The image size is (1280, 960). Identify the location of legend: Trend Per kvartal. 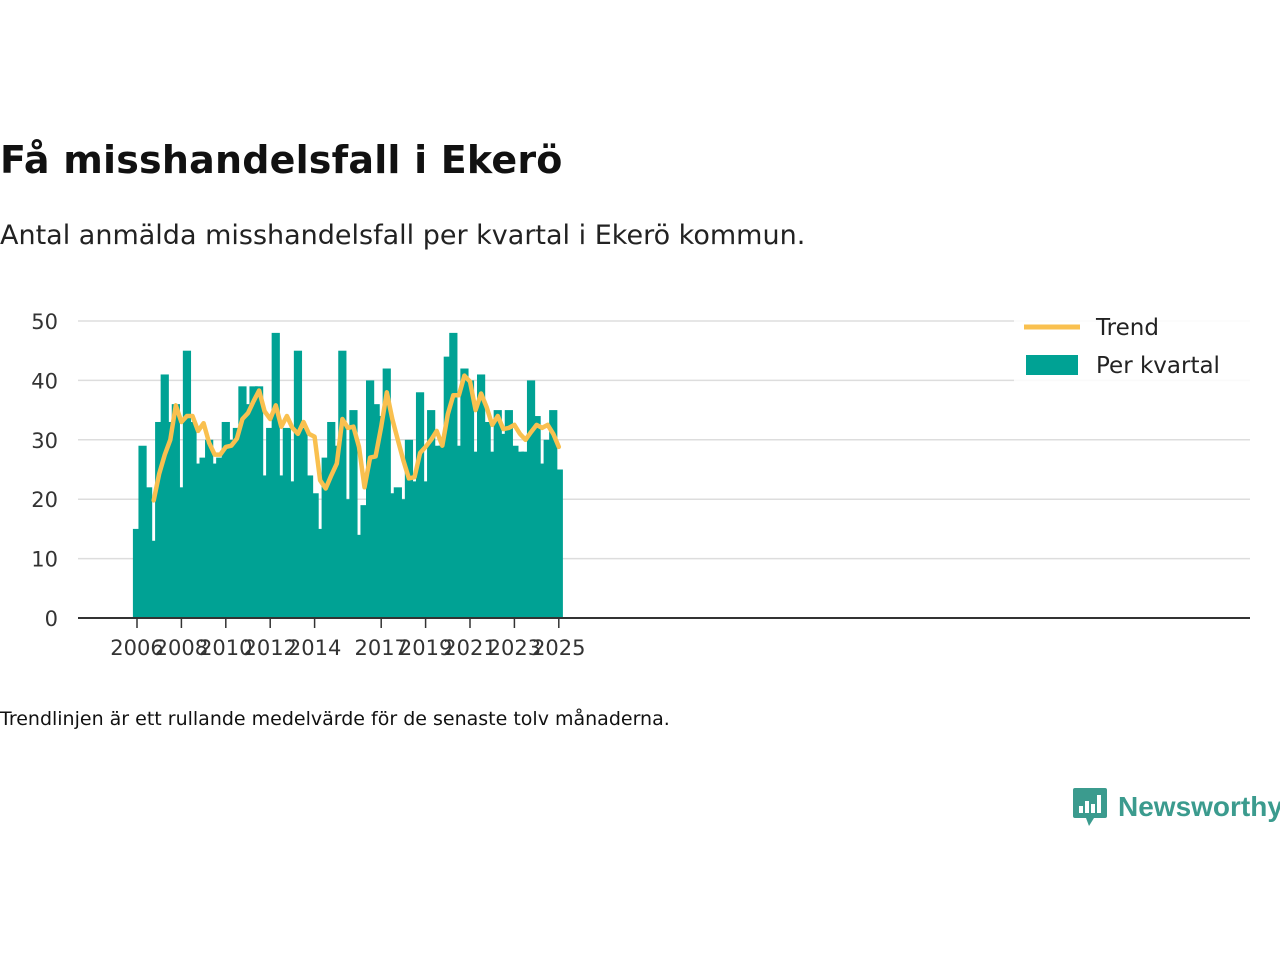
(1134, 348).